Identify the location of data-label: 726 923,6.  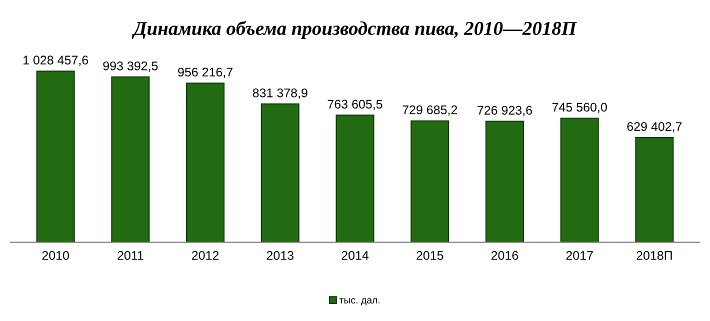
(505, 111).